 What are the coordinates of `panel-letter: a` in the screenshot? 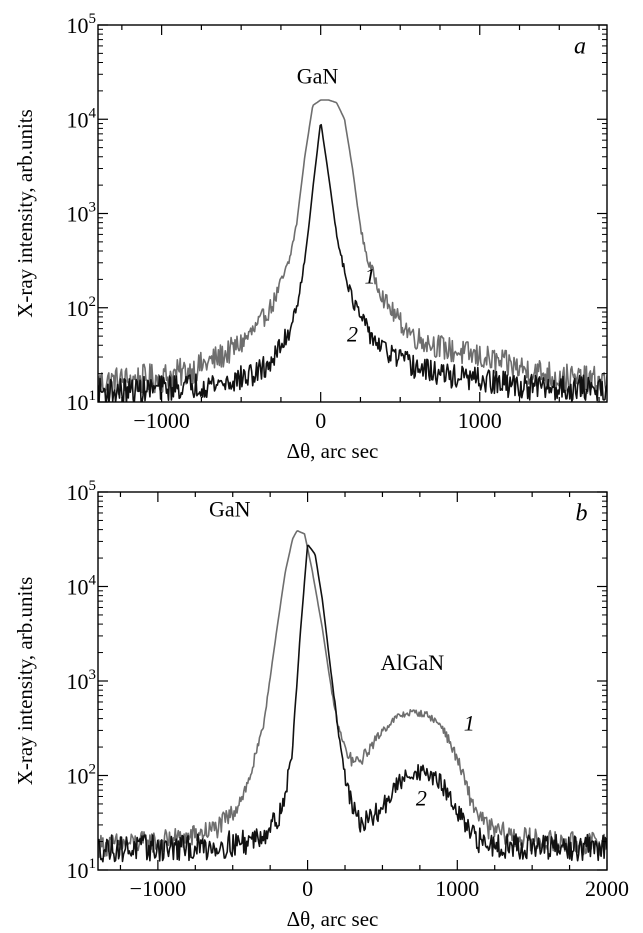 It's located at (580, 46).